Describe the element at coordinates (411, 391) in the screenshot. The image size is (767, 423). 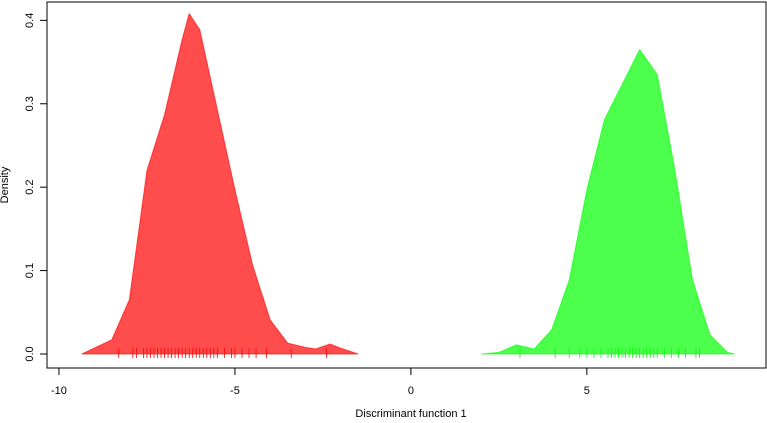
I see `x-tick-label: 0` at that location.